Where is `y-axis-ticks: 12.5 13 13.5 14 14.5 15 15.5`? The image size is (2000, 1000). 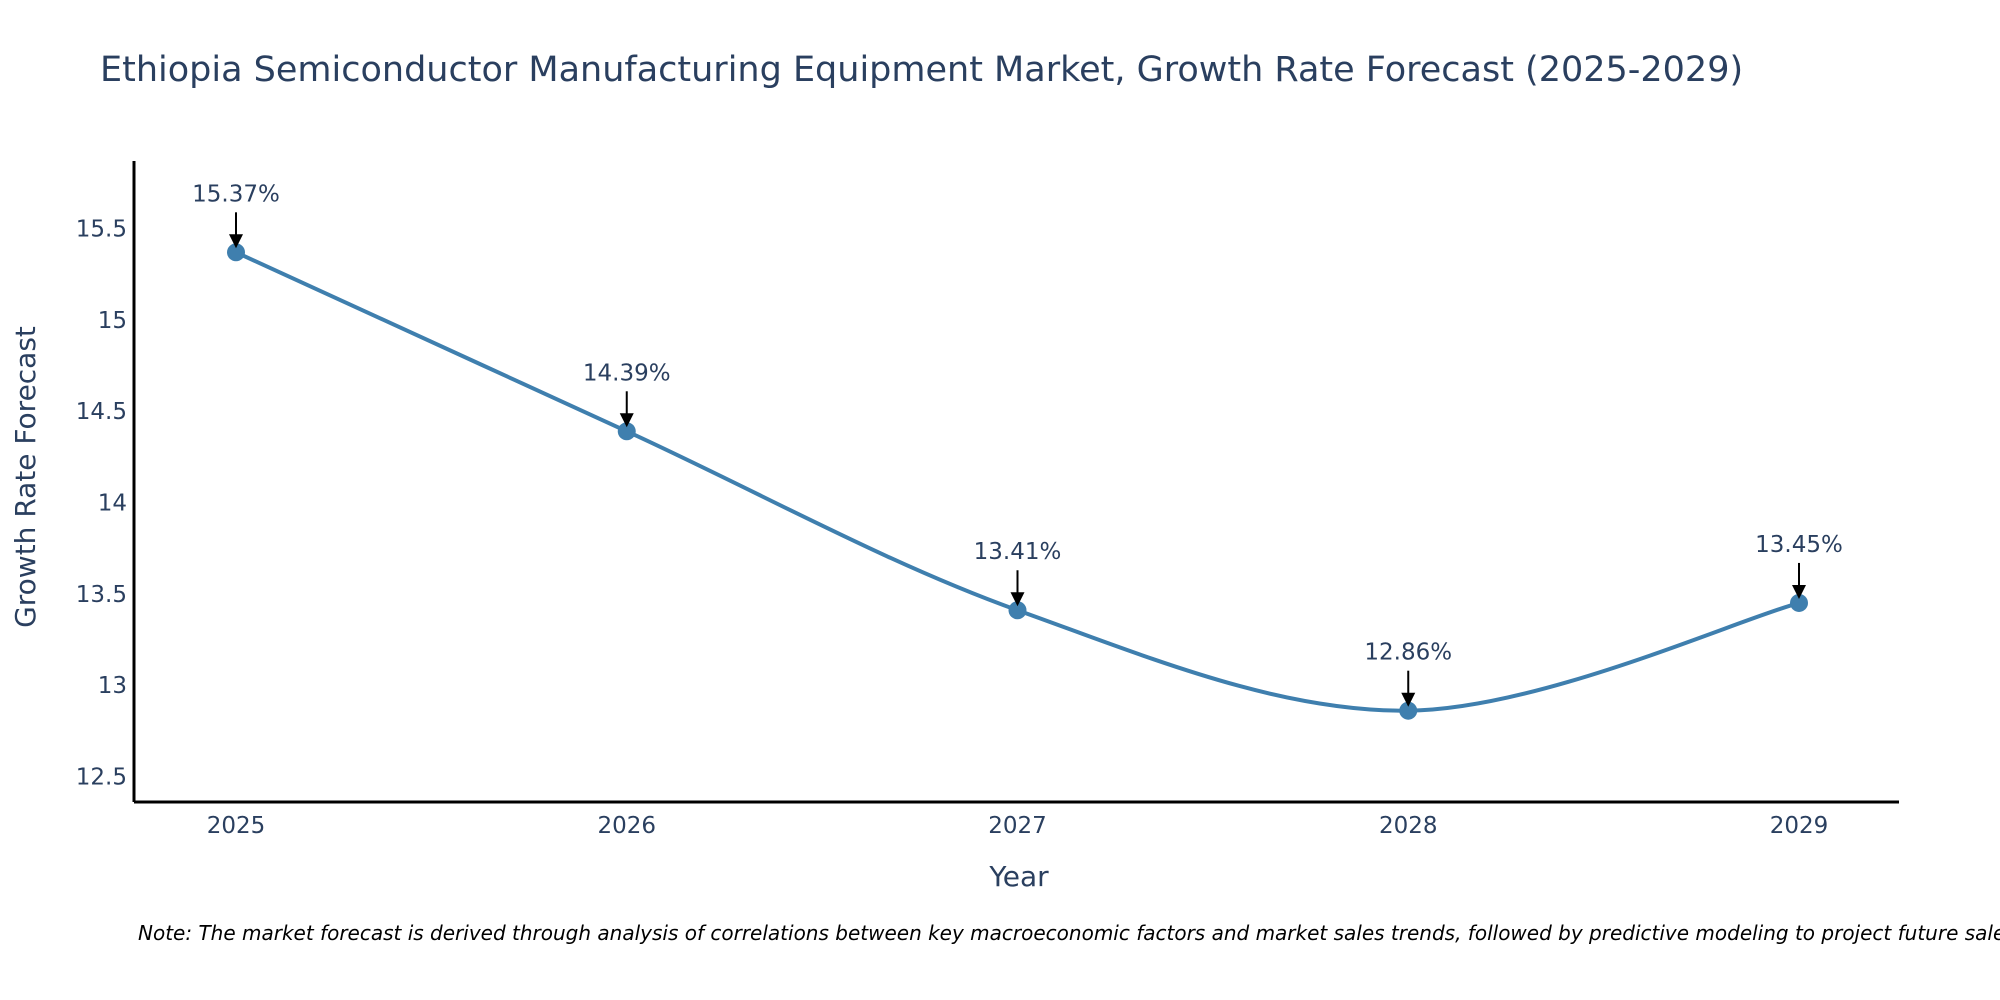 y-axis-ticks: 12.5 13 13.5 14 14.5 15 15.5 is located at coordinates (101, 504).